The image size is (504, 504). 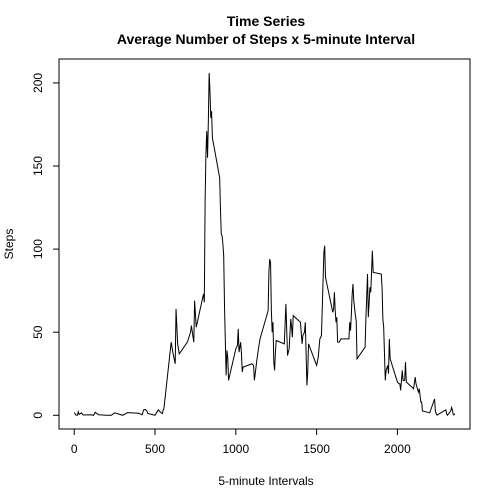 What do you see at coordinates (397, 449) in the screenshot?
I see `x-tick-label: 2000` at bounding box center [397, 449].